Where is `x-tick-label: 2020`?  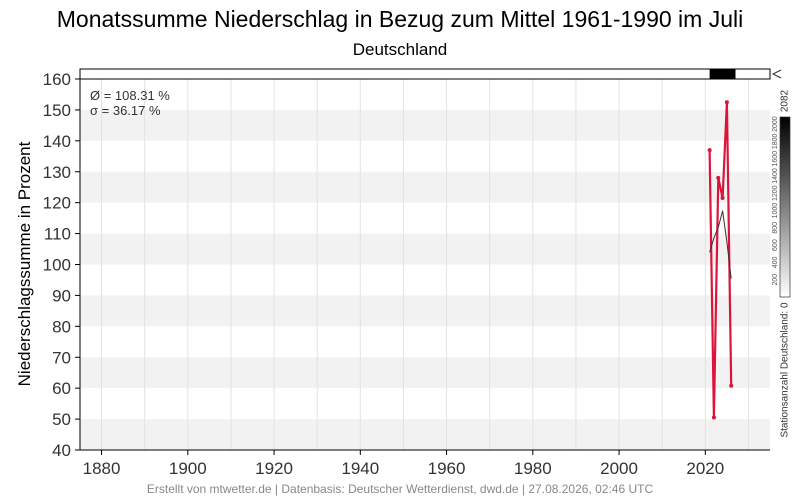 x-tick-label: 2020 is located at coordinates (705, 468).